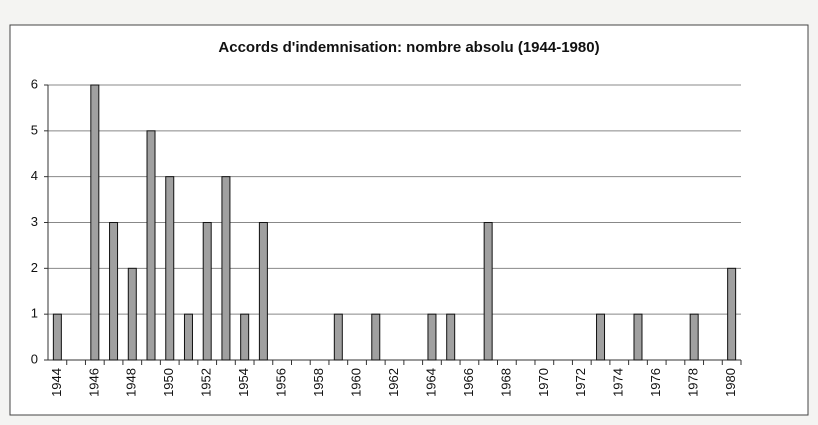  What do you see at coordinates (93, 382) in the screenshot?
I see `x-tick-label: 1946` at bounding box center [93, 382].